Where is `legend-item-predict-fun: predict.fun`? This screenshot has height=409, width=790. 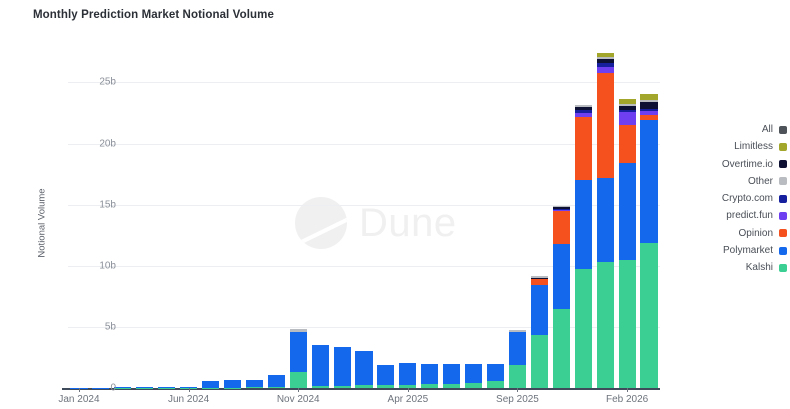 legend-item-predict-fun: predict.fun is located at coordinates (726, 215).